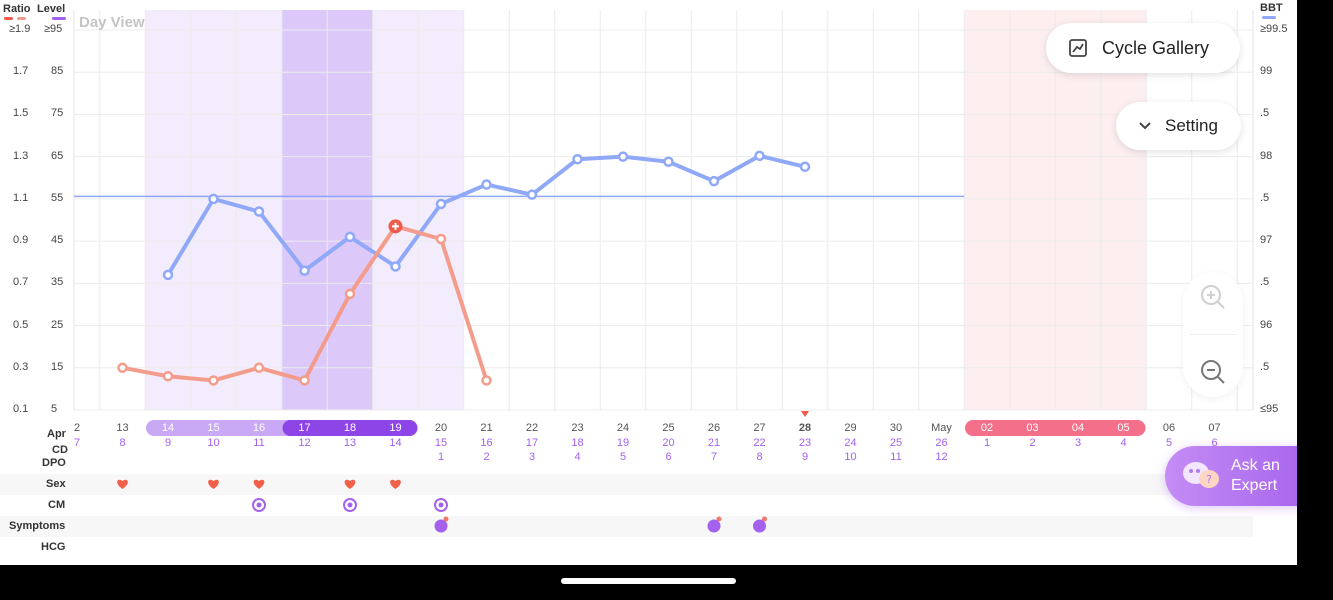  I want to click on cm-icon-dot, so click(259, 505).